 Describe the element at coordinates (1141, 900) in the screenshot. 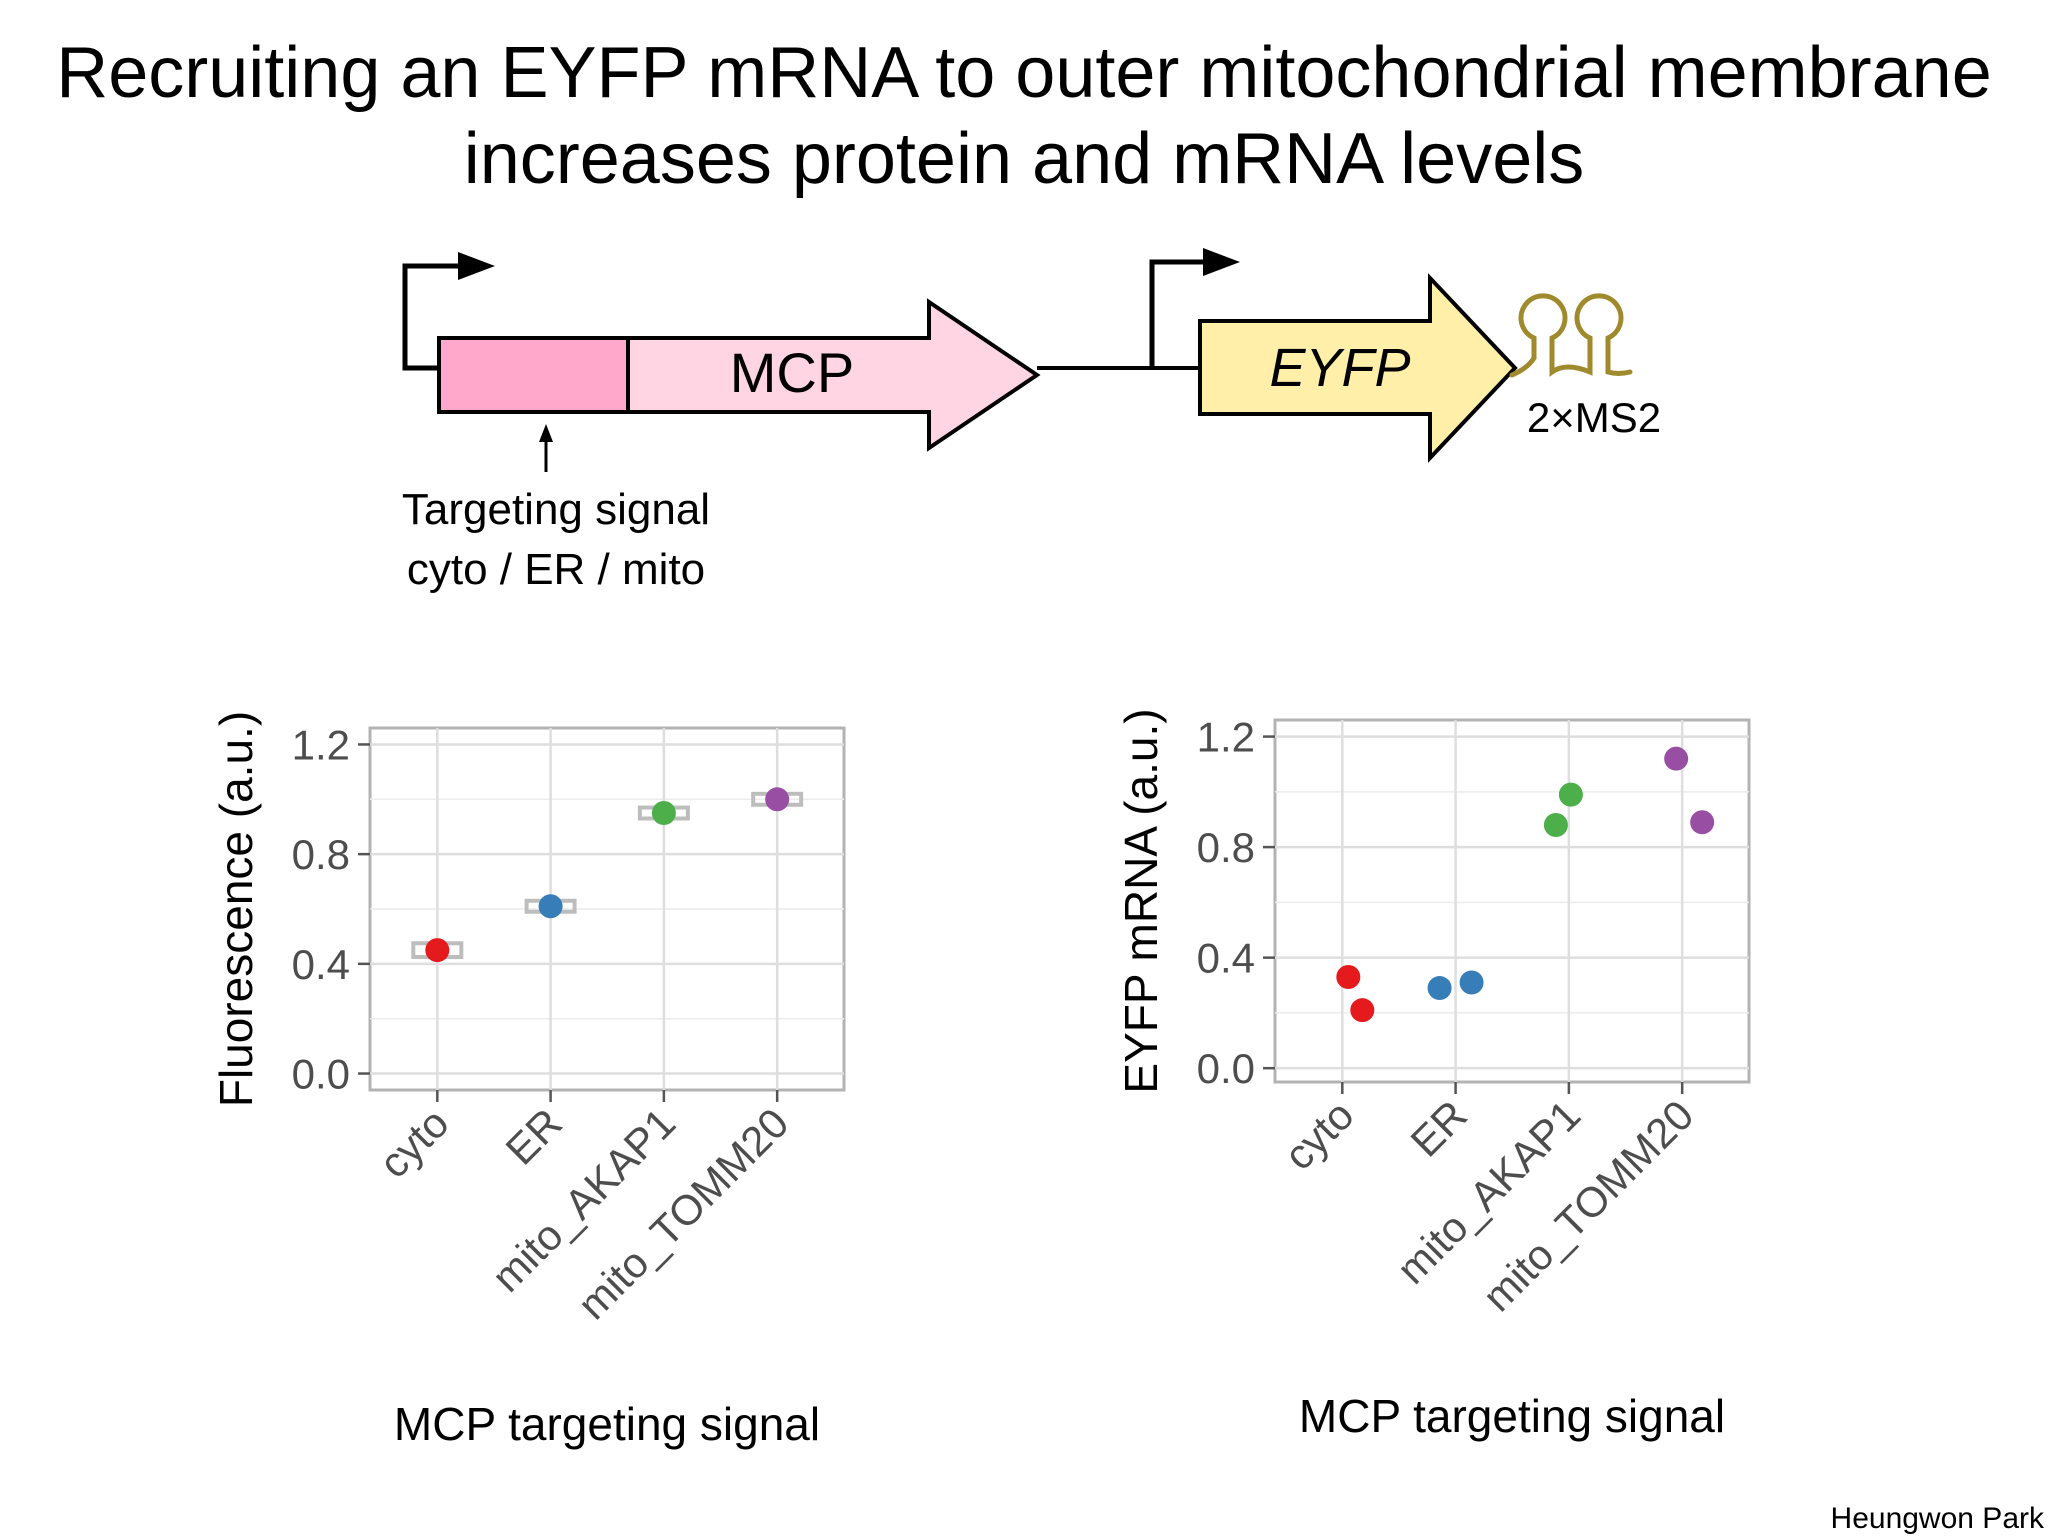

I see `y-axis-title: EYFP mRNA (a.u.)` at that location.